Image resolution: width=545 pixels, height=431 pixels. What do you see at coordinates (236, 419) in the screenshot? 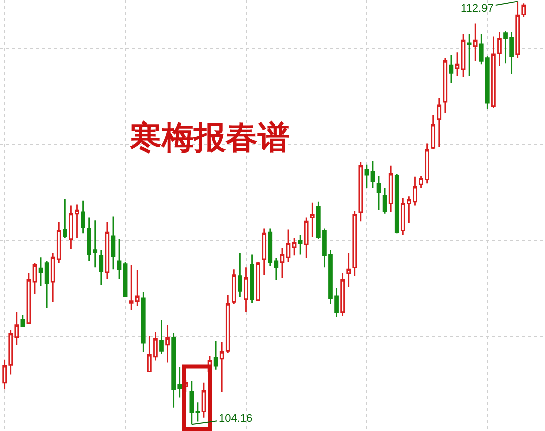
I see `annotation: 104.16` at bounding box center [236, 419].